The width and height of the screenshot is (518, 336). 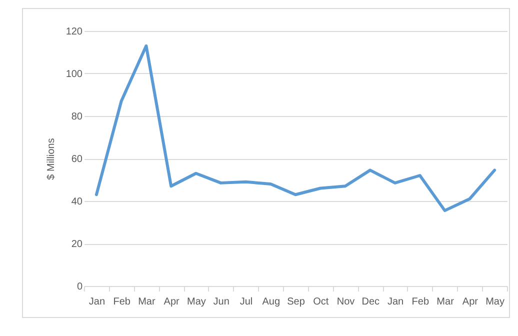 What do you see at coordinates (271, 302) in the screenshot?
I see `x-tick-label: Aug` at bounding box center [271, 302].